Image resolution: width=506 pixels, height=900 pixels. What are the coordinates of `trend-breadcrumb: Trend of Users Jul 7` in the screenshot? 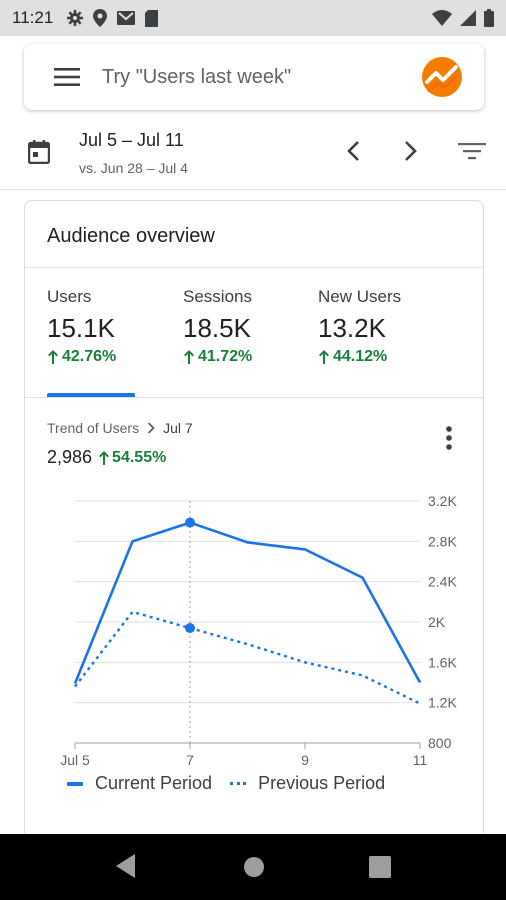 It's located at (120, 428).